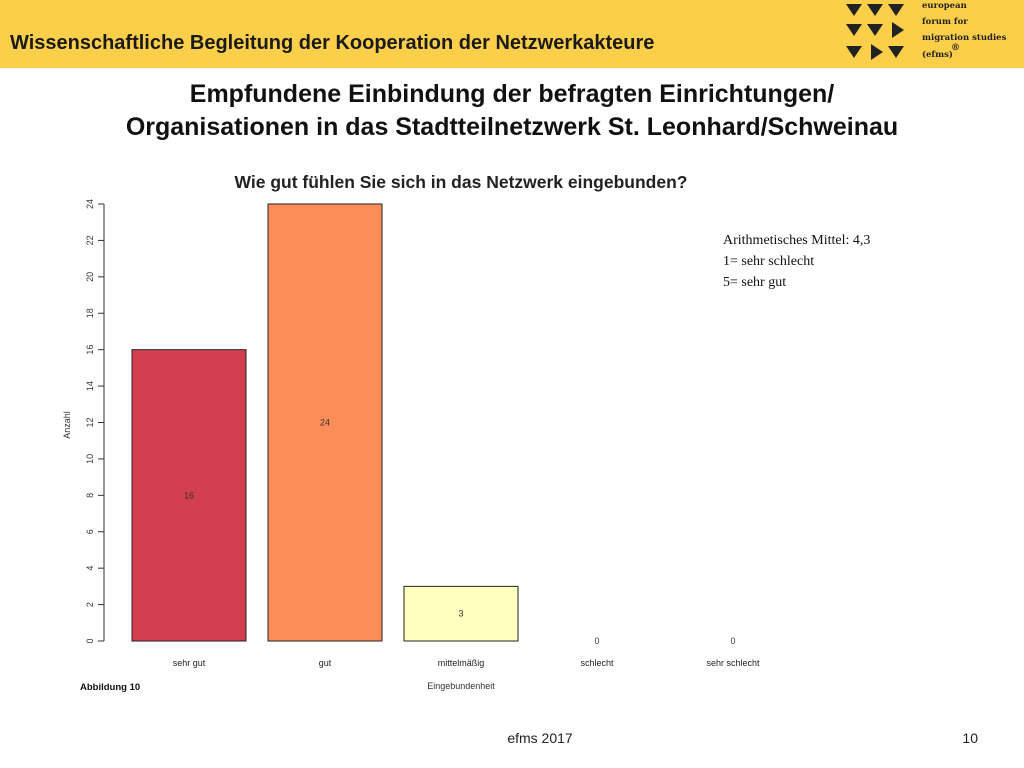 The image size is (1024, 768). Describe the element at coordinates (325, 663) in the screenshot. I see `x-tick-label: gut` at that location.